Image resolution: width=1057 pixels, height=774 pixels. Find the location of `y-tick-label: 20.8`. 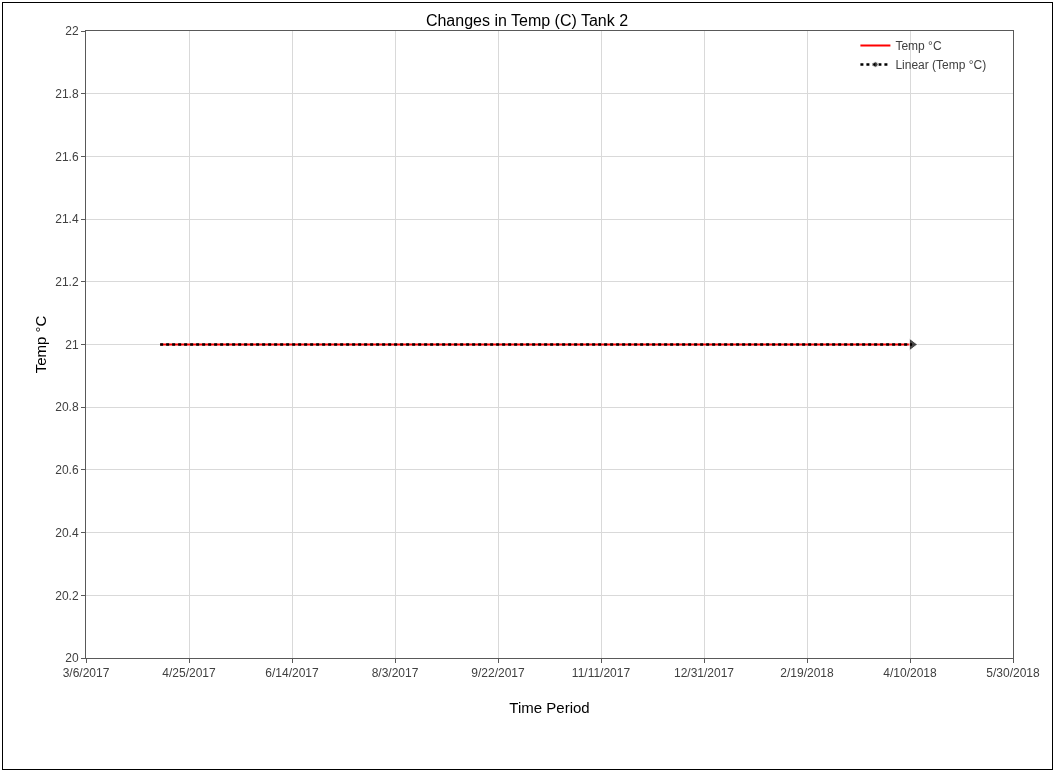

y-tick-label: 20.8 is located at coordinates (67, 407).